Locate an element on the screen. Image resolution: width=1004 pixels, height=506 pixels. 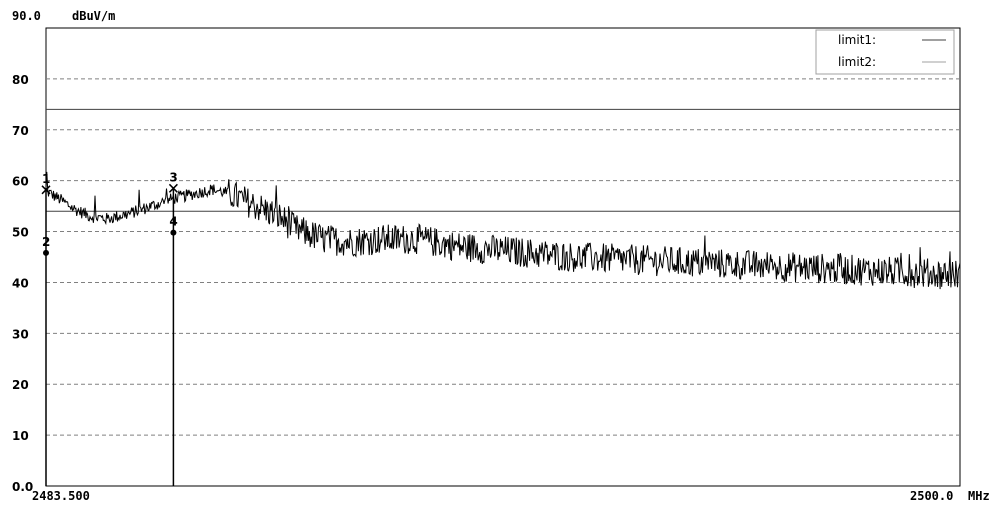
marker-4-label: 4 is located at coordinates (173, 222).